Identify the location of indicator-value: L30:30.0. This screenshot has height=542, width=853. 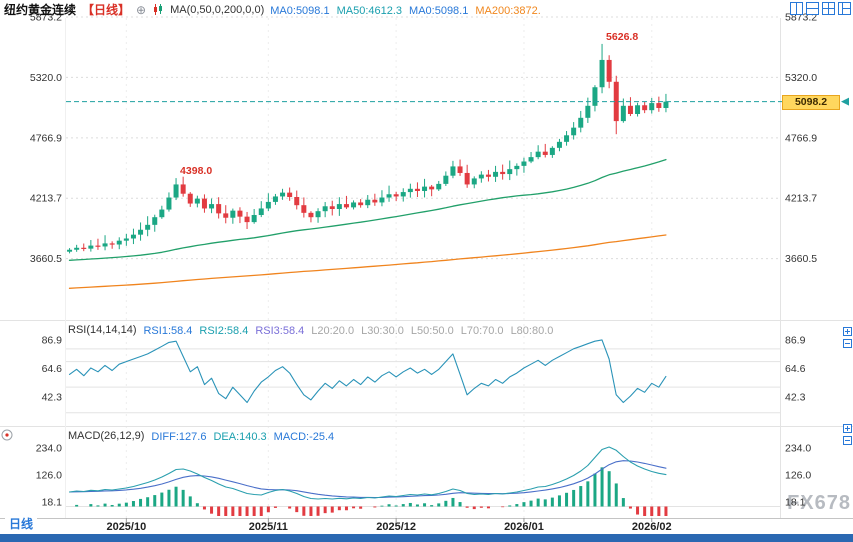
(382, 330).